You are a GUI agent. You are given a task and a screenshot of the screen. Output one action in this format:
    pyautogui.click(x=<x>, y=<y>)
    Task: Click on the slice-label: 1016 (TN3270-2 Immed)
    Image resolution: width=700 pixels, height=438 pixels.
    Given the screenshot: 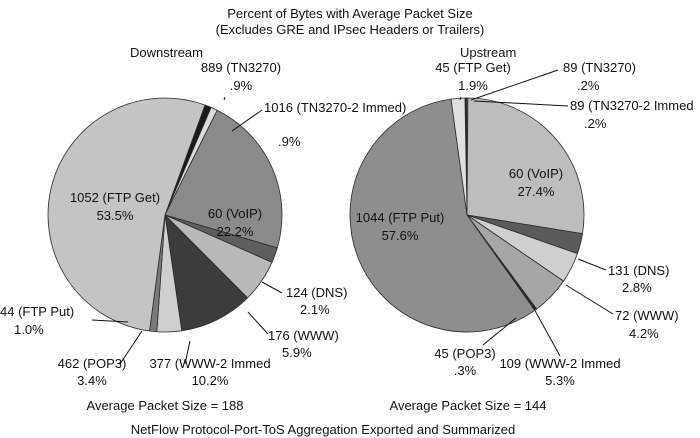 What is the action you would take?
    pyautogui.click(x=335, y=107)
    